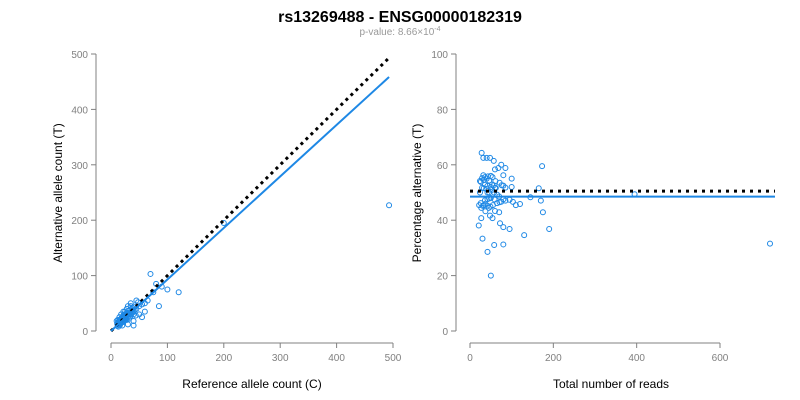 This screenshot has height=400, width=800. What do you see at coordinates (443, 110) in the screenshot?
I see `right-y-tick-label: 80` at bounding box center [443, 110].